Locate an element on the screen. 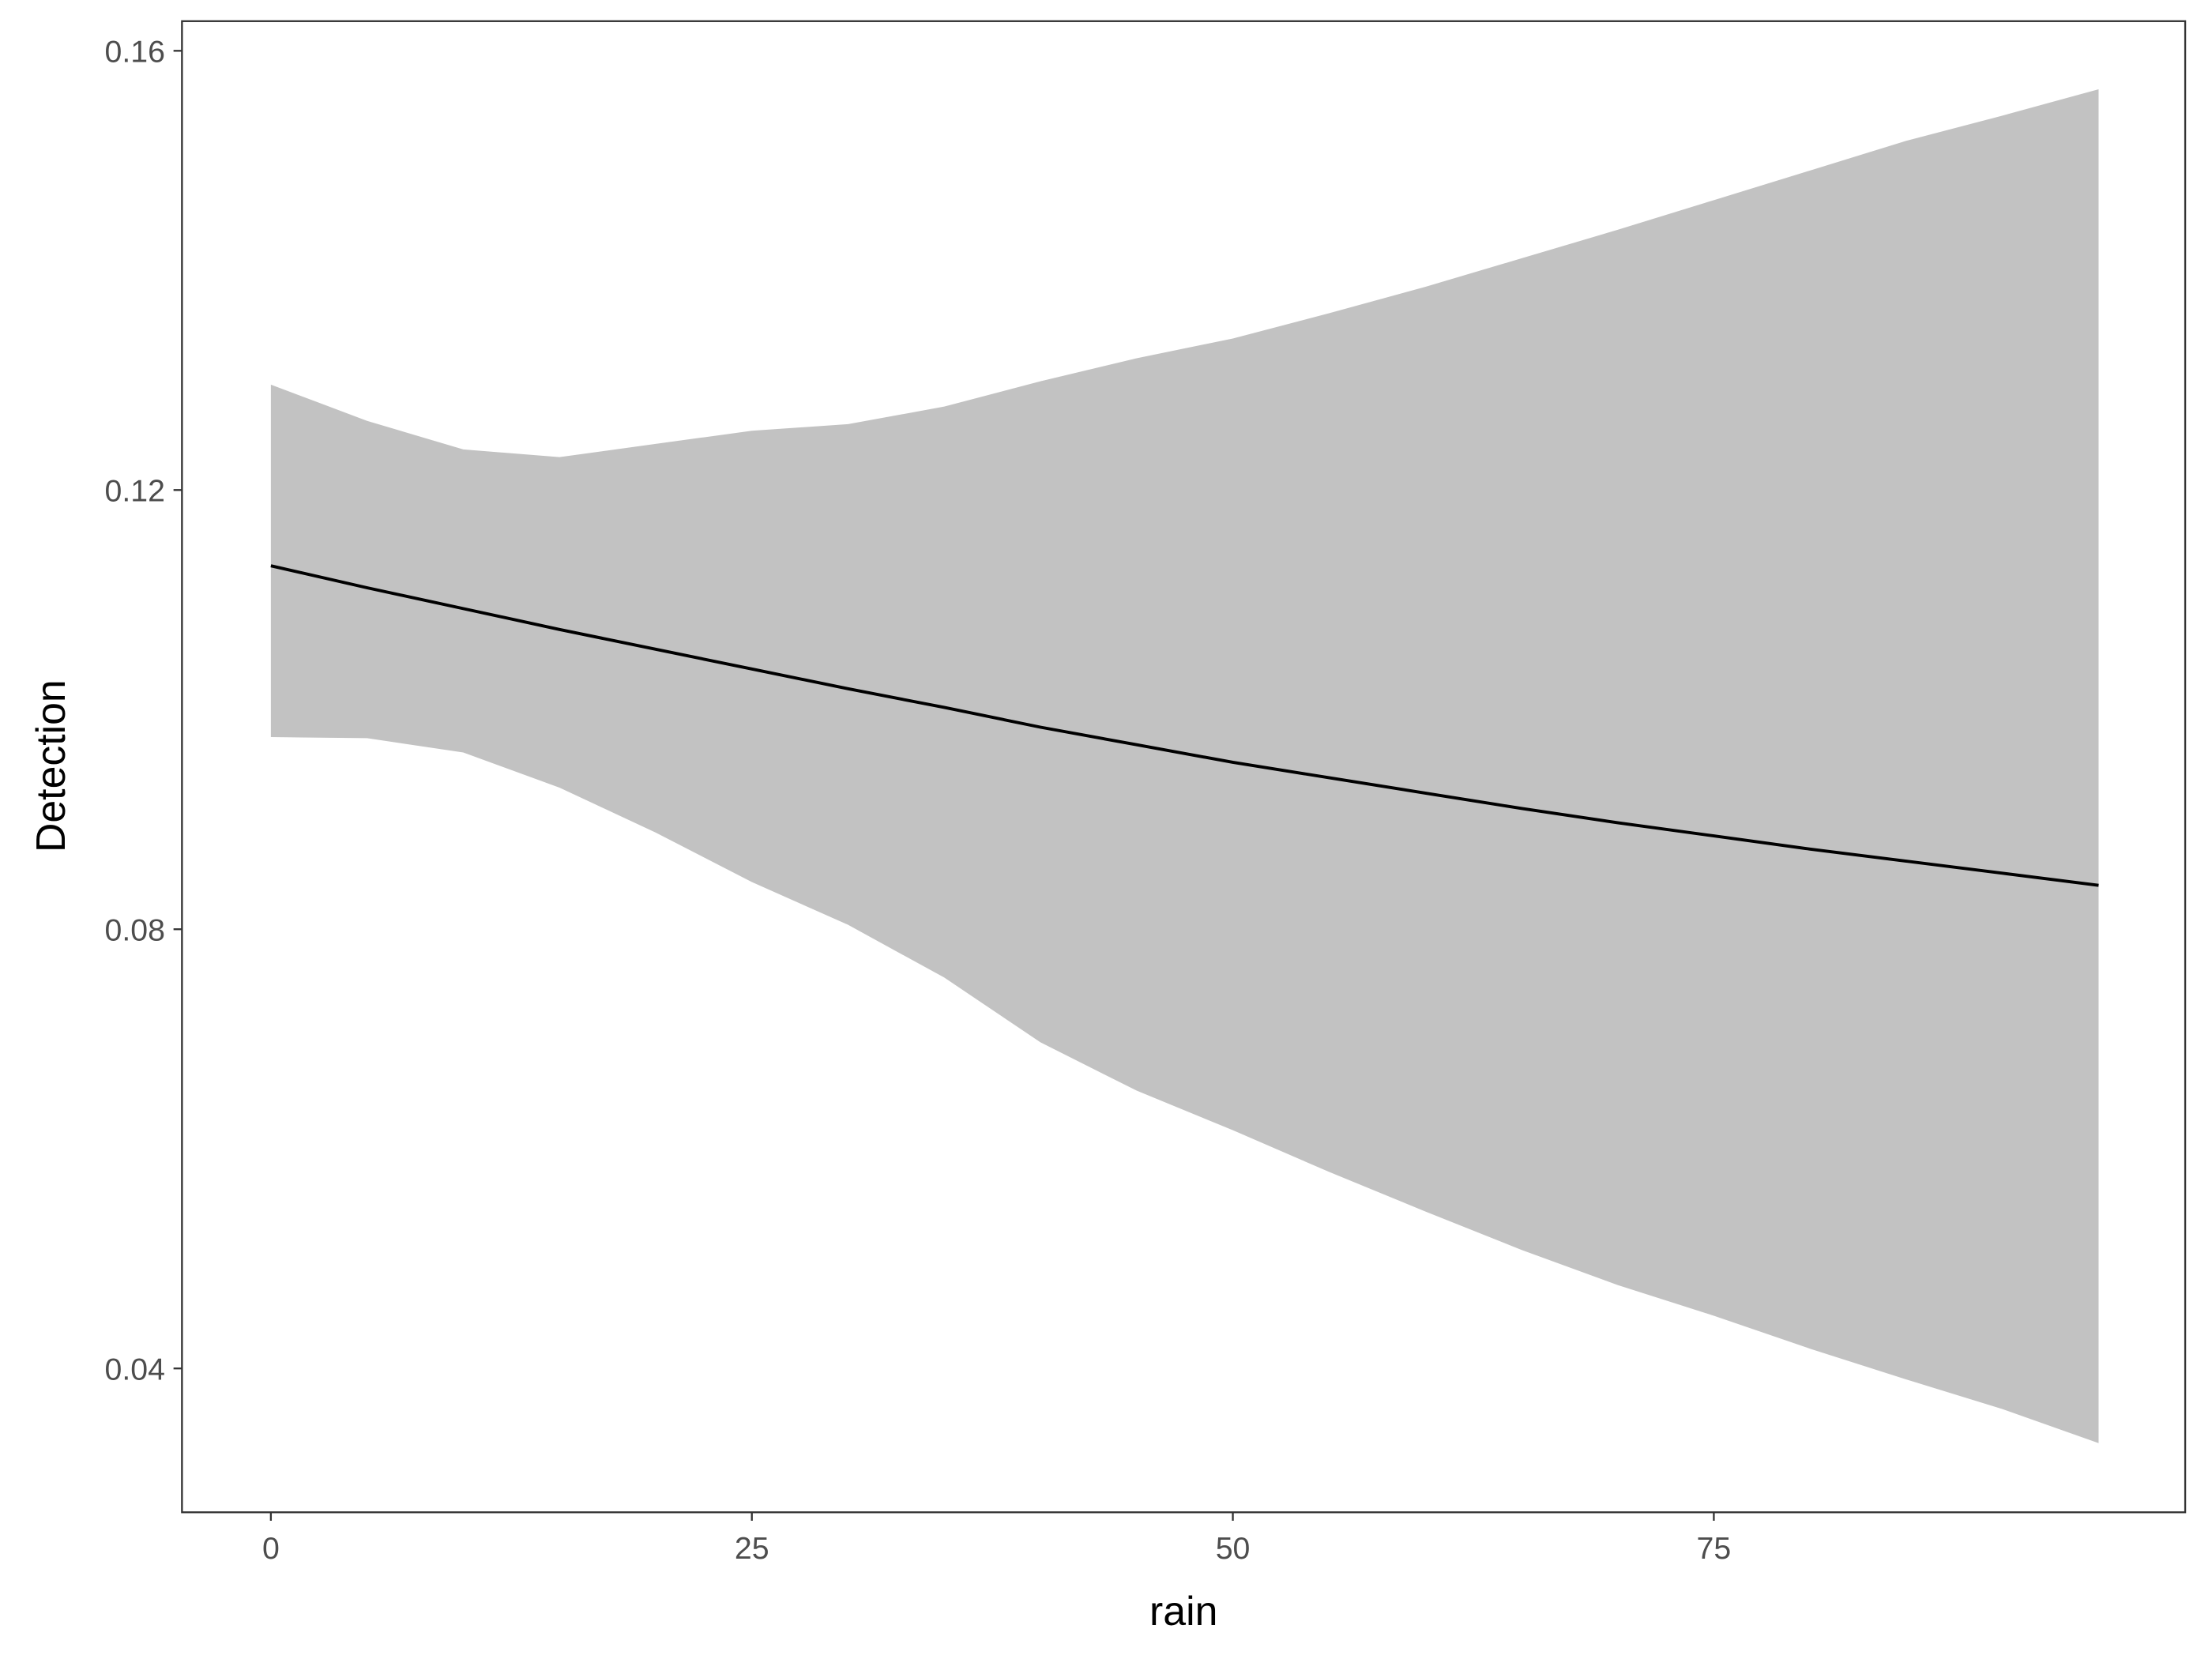  y-axis-title: Detection is located at coordinates (51, 765).